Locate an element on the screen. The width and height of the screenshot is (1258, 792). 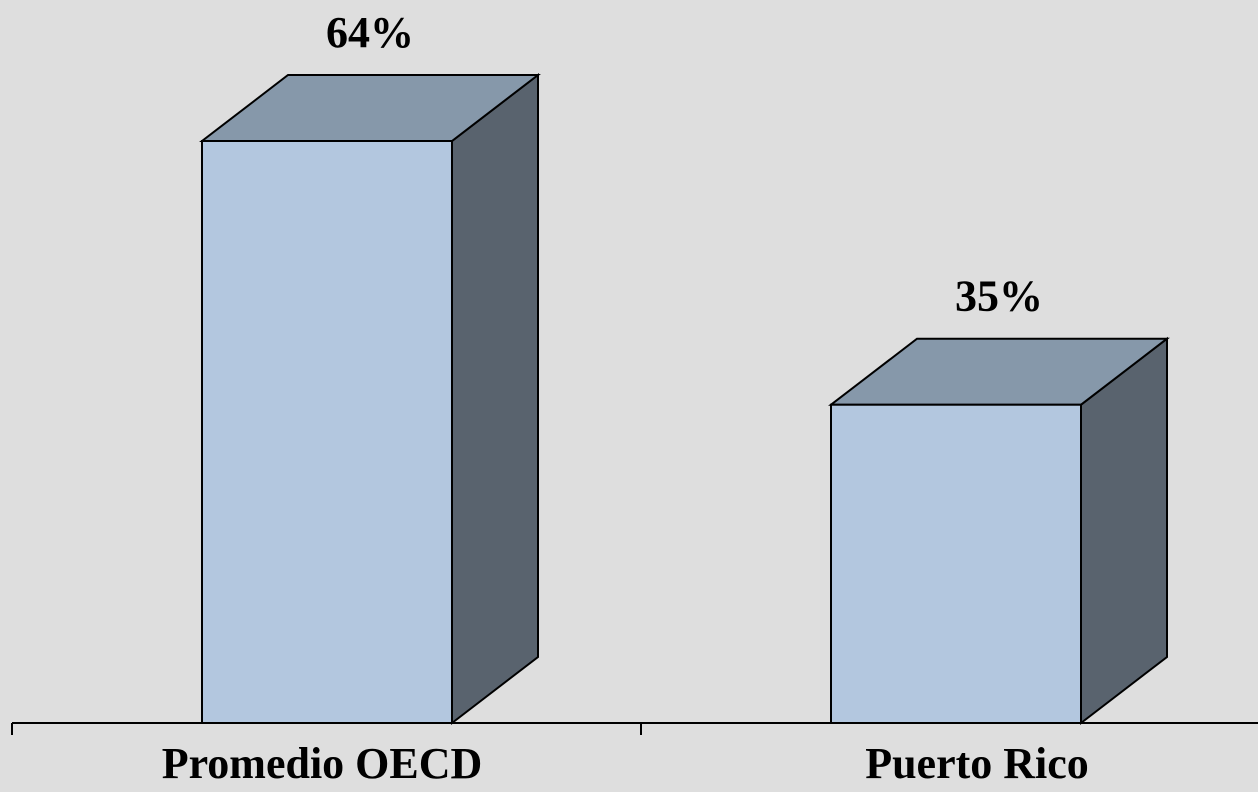
tick-label-1: Puerto Rico is located at coordinates (977, 763).